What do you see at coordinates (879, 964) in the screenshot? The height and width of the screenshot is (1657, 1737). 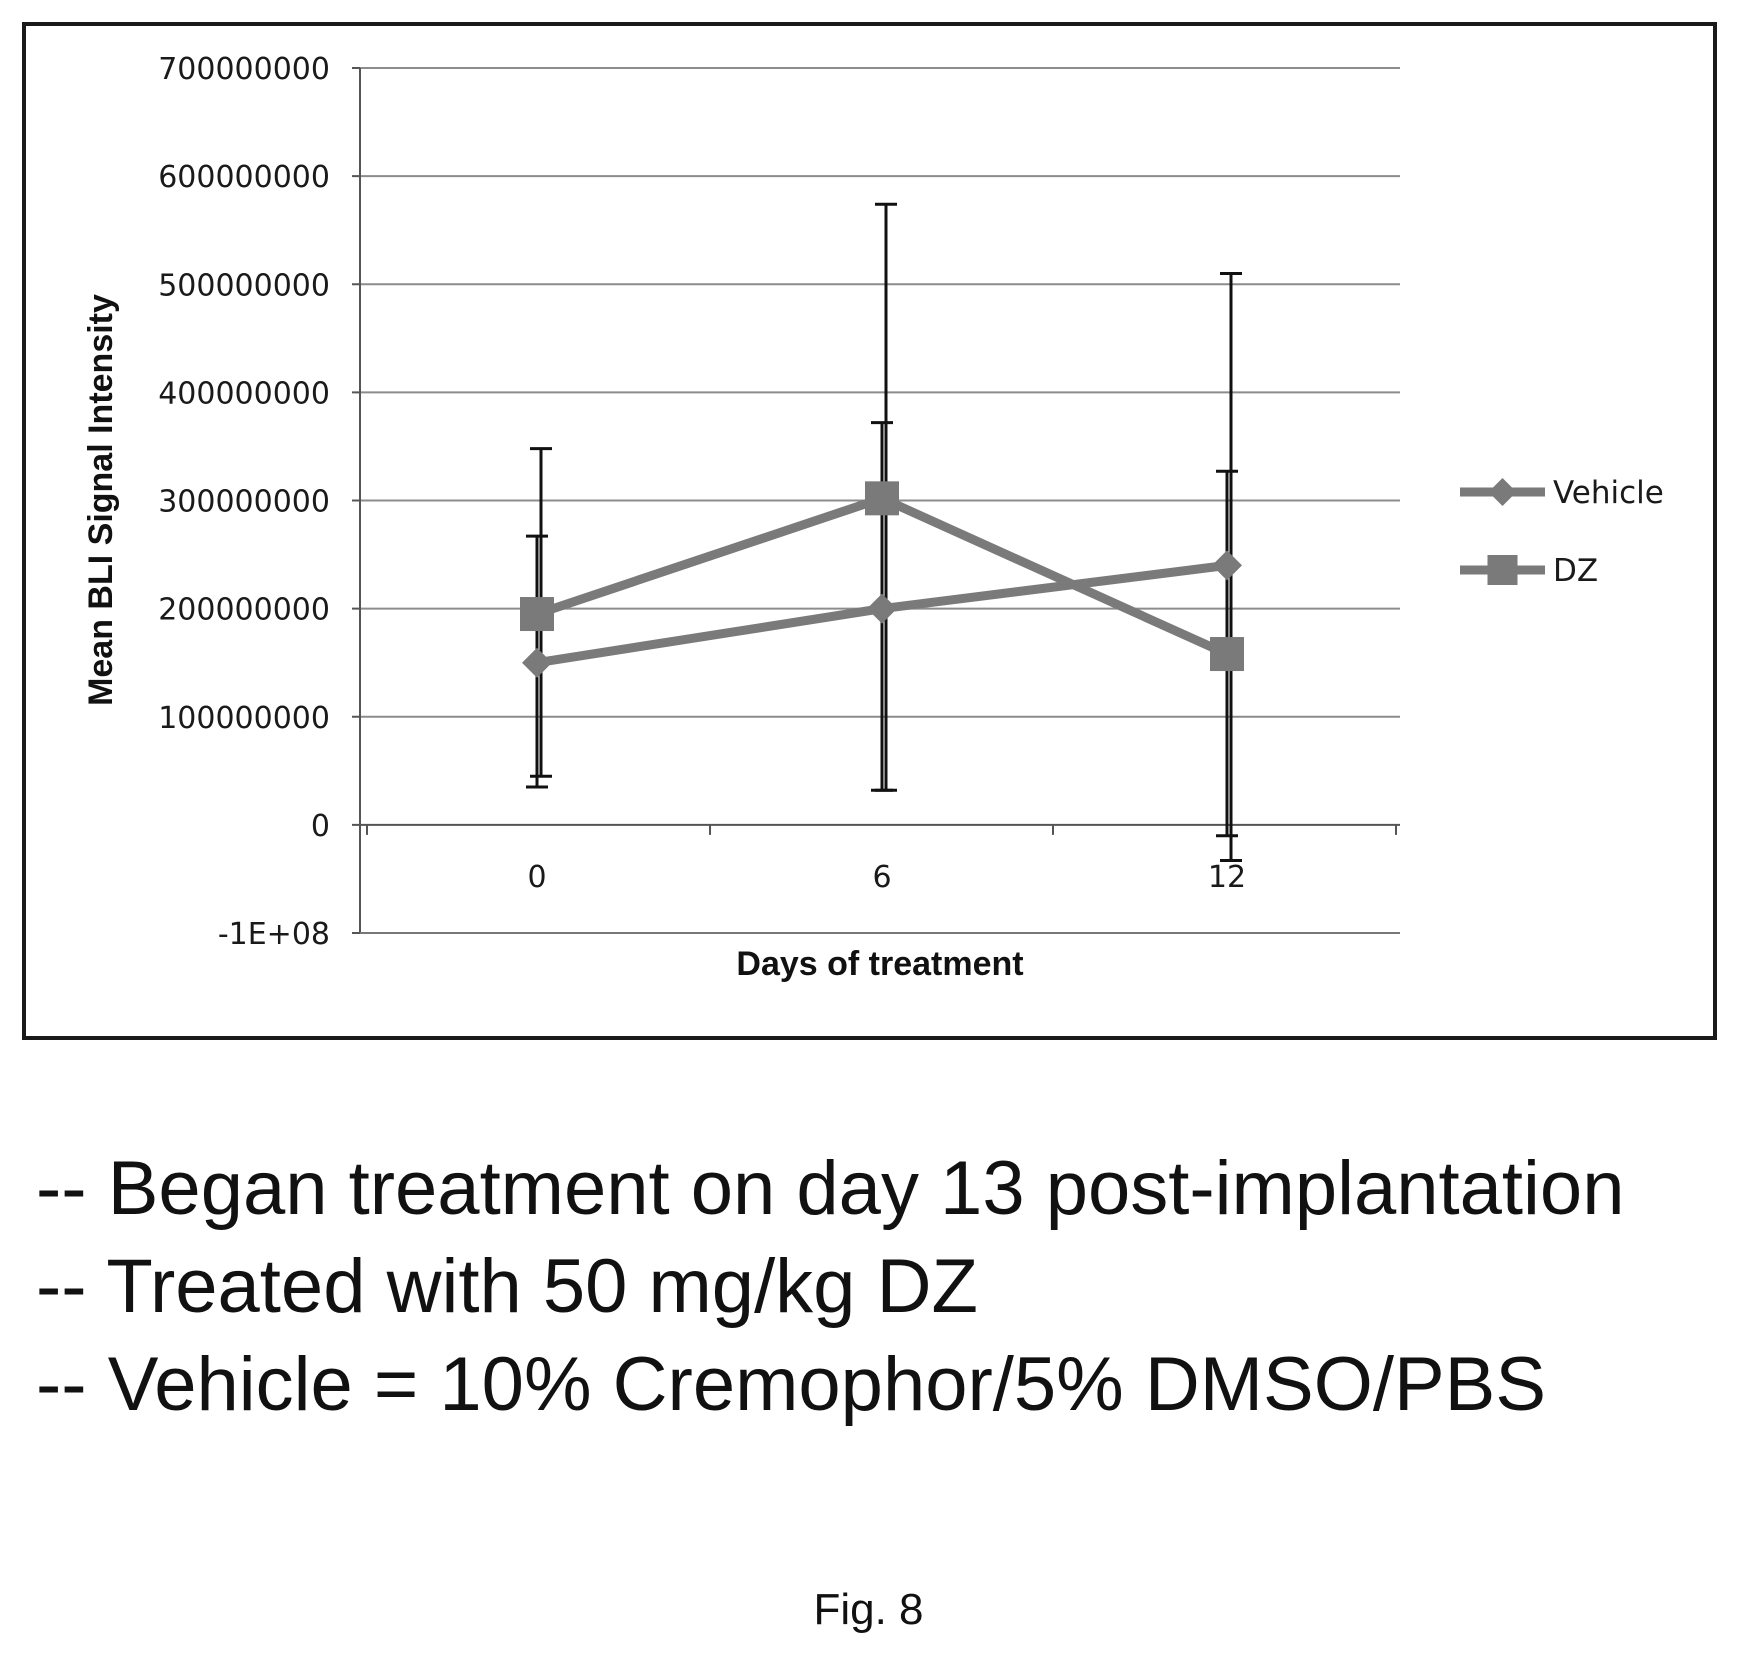 I see `x-axis-title: Days of treatment` at bounding box center [879, 964].